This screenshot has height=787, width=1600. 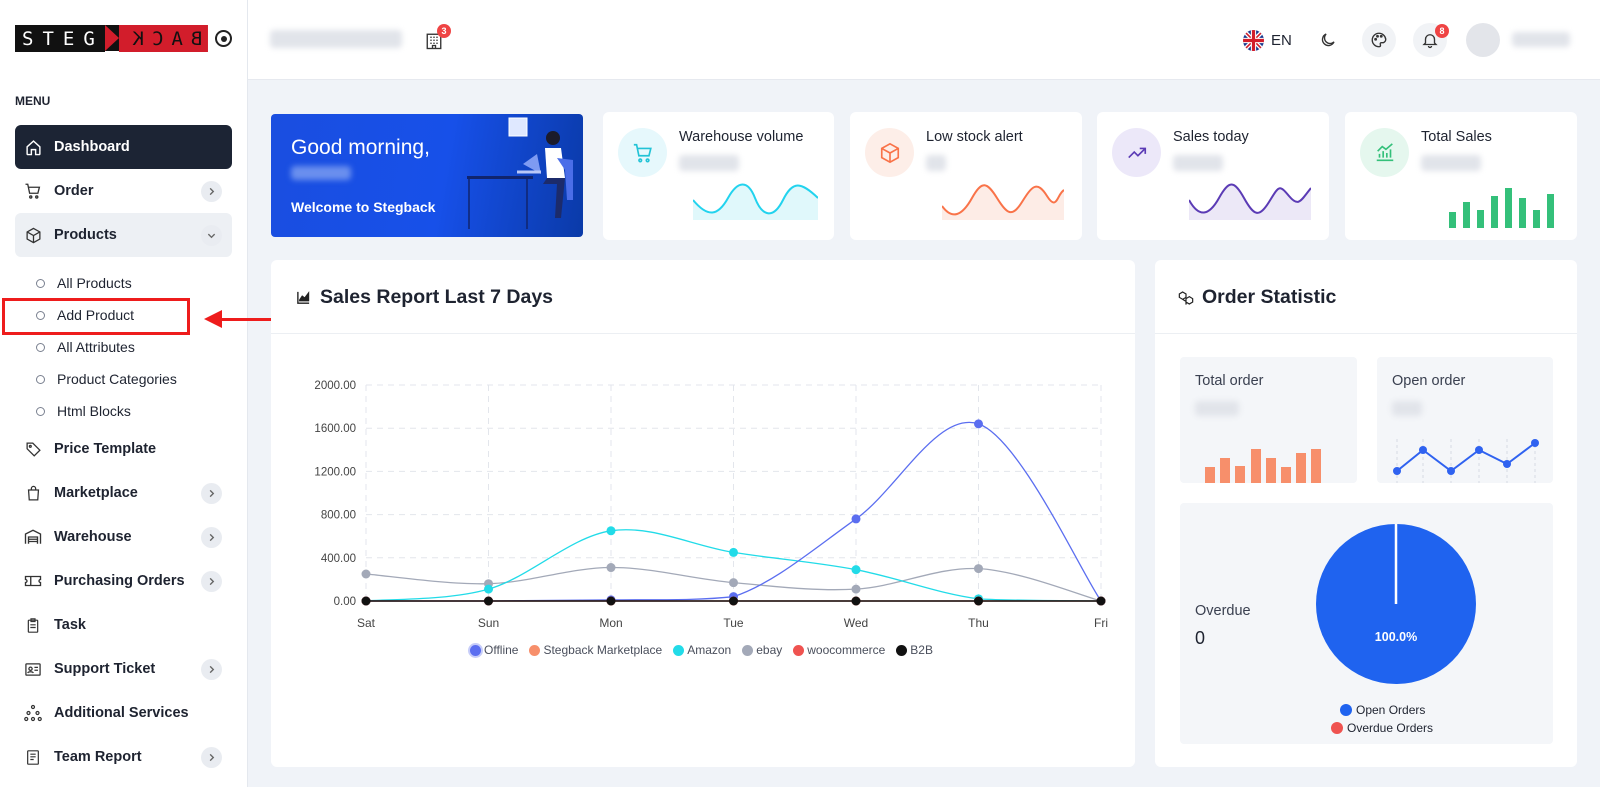 What do you see at coordinates (1213, 176) in the screenshot?
I see `stat-card-sales-today: Sales today` at bounding box center [1213, 176].